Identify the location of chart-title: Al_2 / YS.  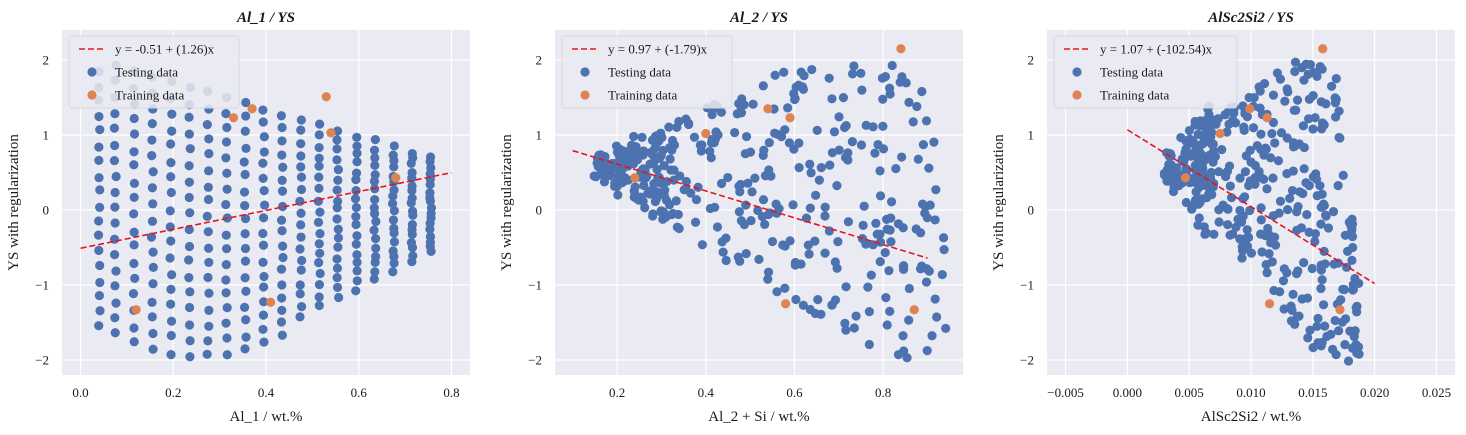
(758, 18).